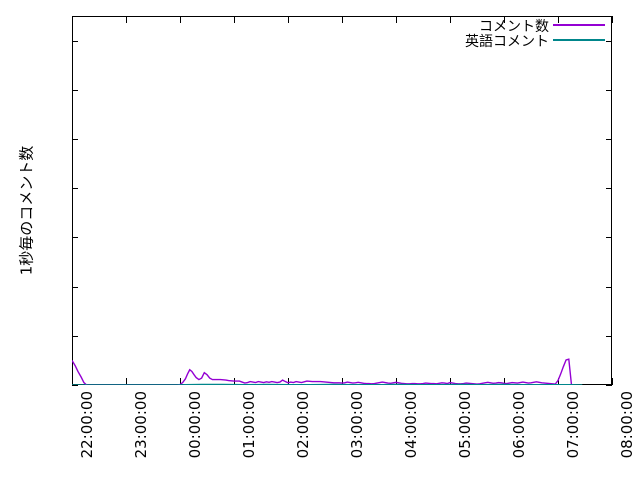 The image size is (640, 480). What do you see at coordinates (627, 425) in the screenshot?
I see `x-axis-tick-label: 08:00:00` at bounding box center [627, 425].